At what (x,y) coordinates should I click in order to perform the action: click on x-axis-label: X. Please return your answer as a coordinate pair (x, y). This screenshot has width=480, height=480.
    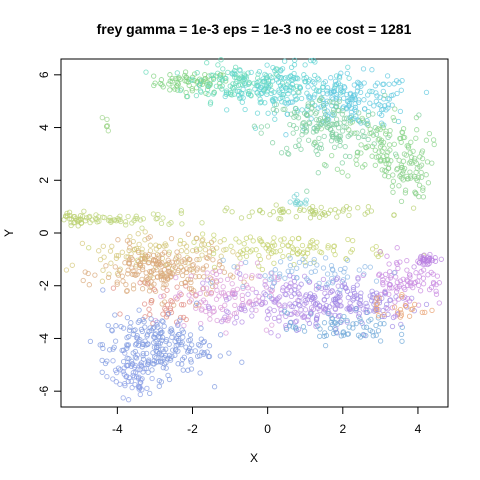
    Looking at the image, I should click on (254, 458).